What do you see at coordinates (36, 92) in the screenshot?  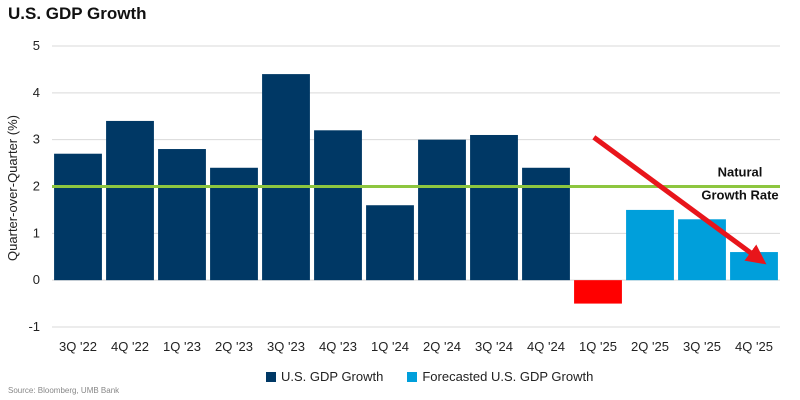 I see `y-tick-label: 4` at bounding box center [36, 92].